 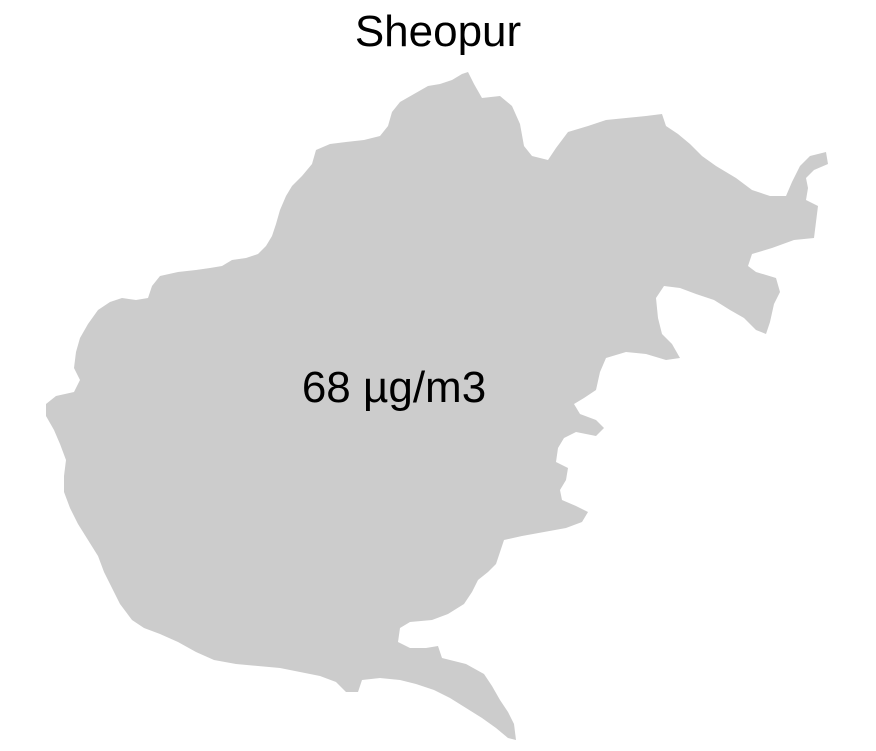 I want to click on map-title: Sheopur, so click(x=438, y=31).